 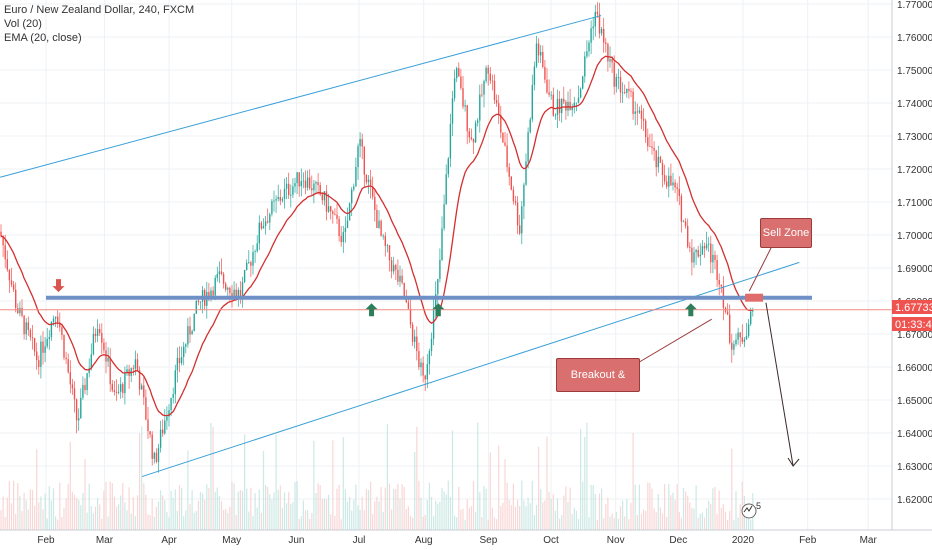 What do you see at coordinates (231, 540) in the screenshot?
I see `x-tick-label: May` at bounding box center [231, 540].